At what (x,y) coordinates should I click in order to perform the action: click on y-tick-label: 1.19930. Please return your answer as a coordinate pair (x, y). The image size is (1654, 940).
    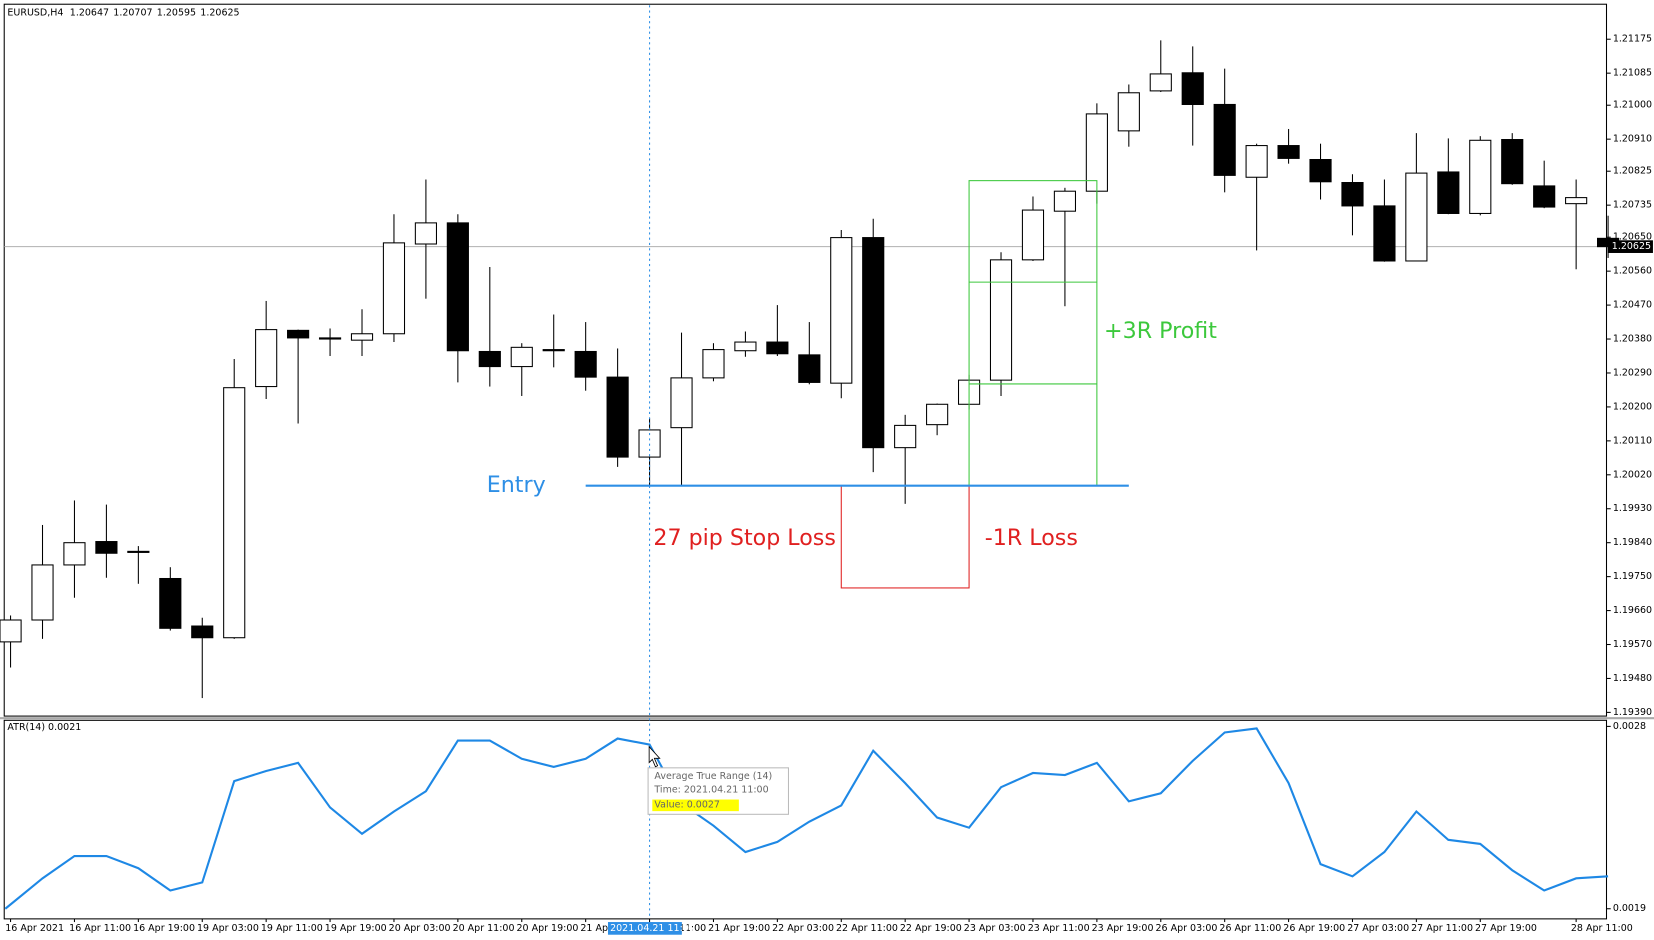
    Looking at the image, I should click on (1632, 508).